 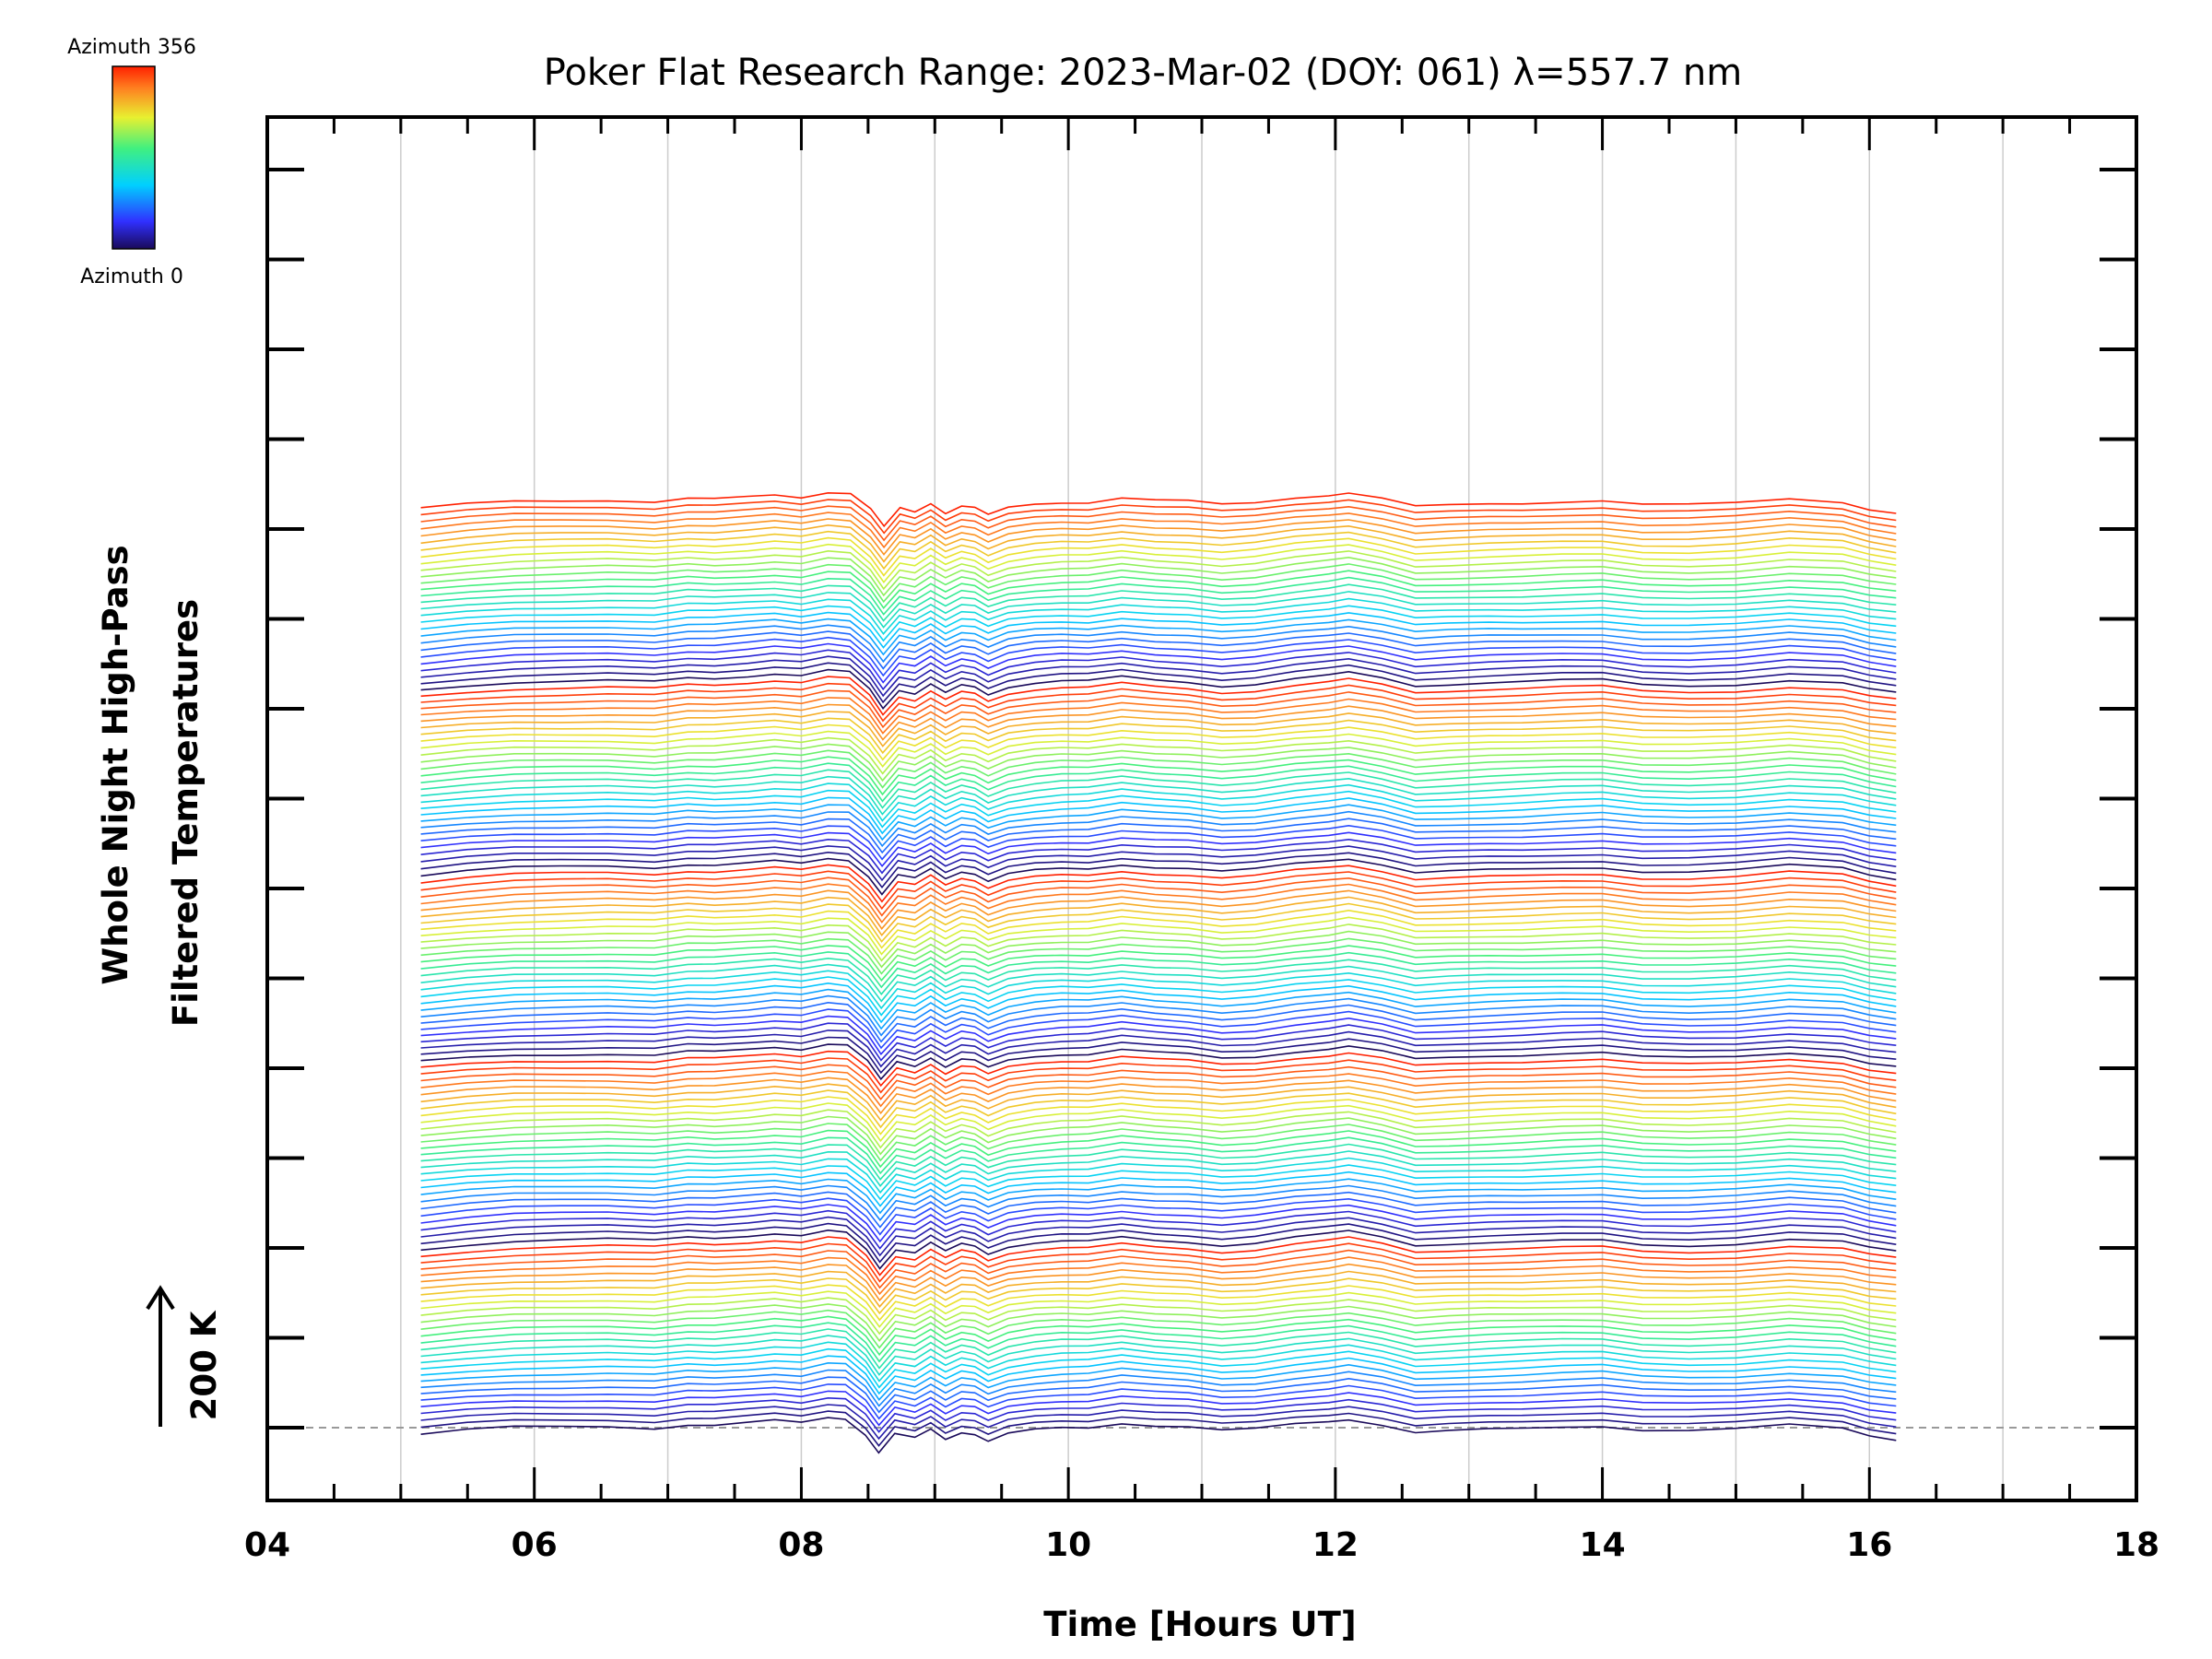 I want to click on x-tick-label: 10, so click(x=1068, y=1545).